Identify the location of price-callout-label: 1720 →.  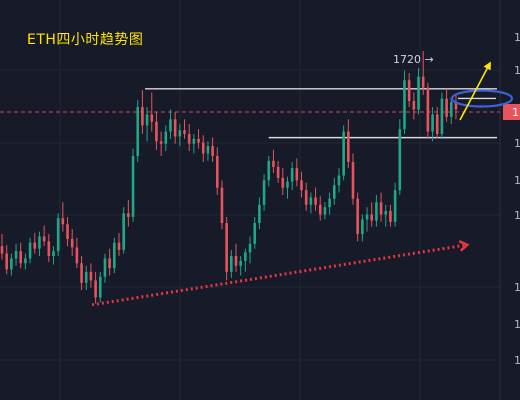
(413, 59).